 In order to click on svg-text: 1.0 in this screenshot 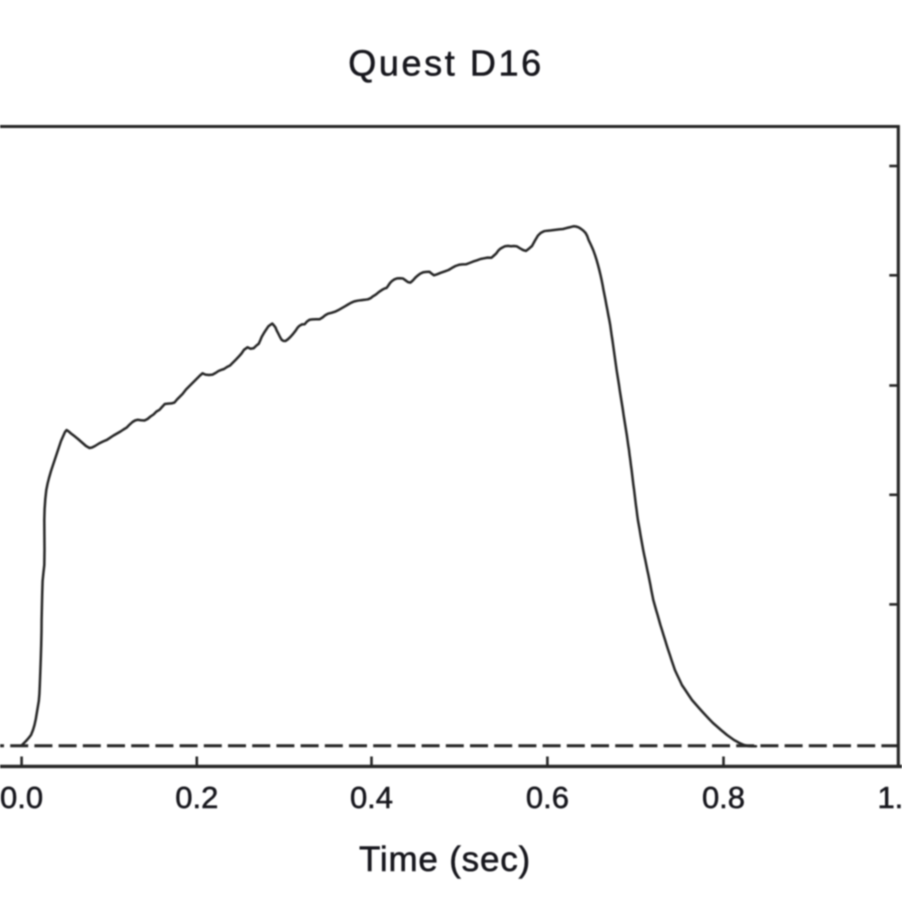, I will do `click(889, 797)`.